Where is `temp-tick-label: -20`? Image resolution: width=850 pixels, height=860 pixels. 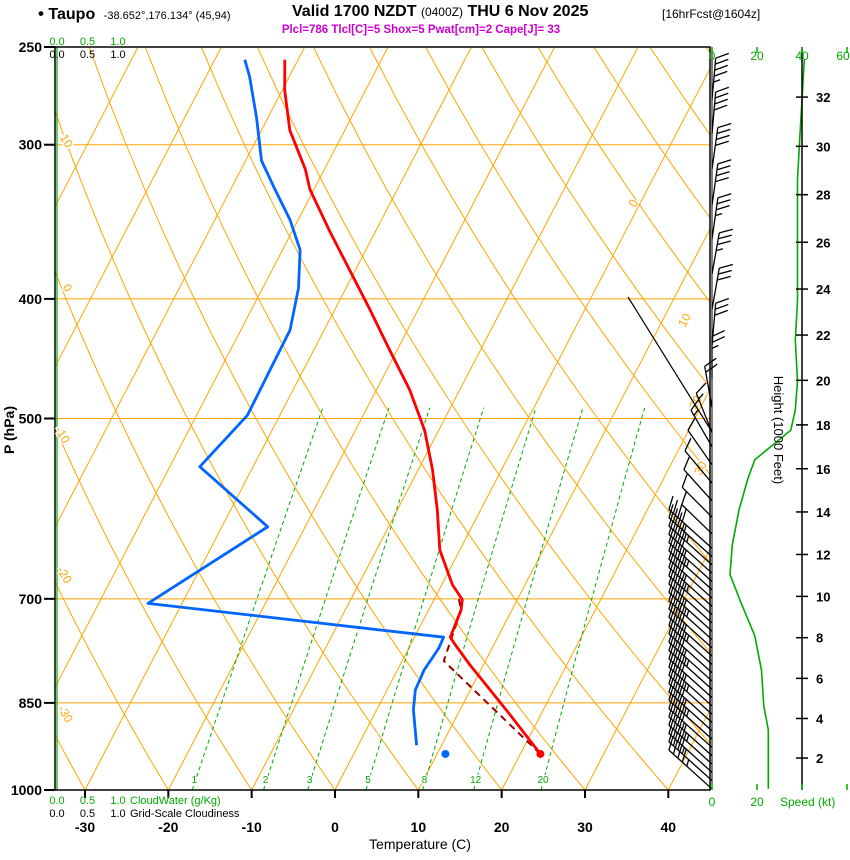
temp-tick-label: -20 is located at coordinates (168, 827).